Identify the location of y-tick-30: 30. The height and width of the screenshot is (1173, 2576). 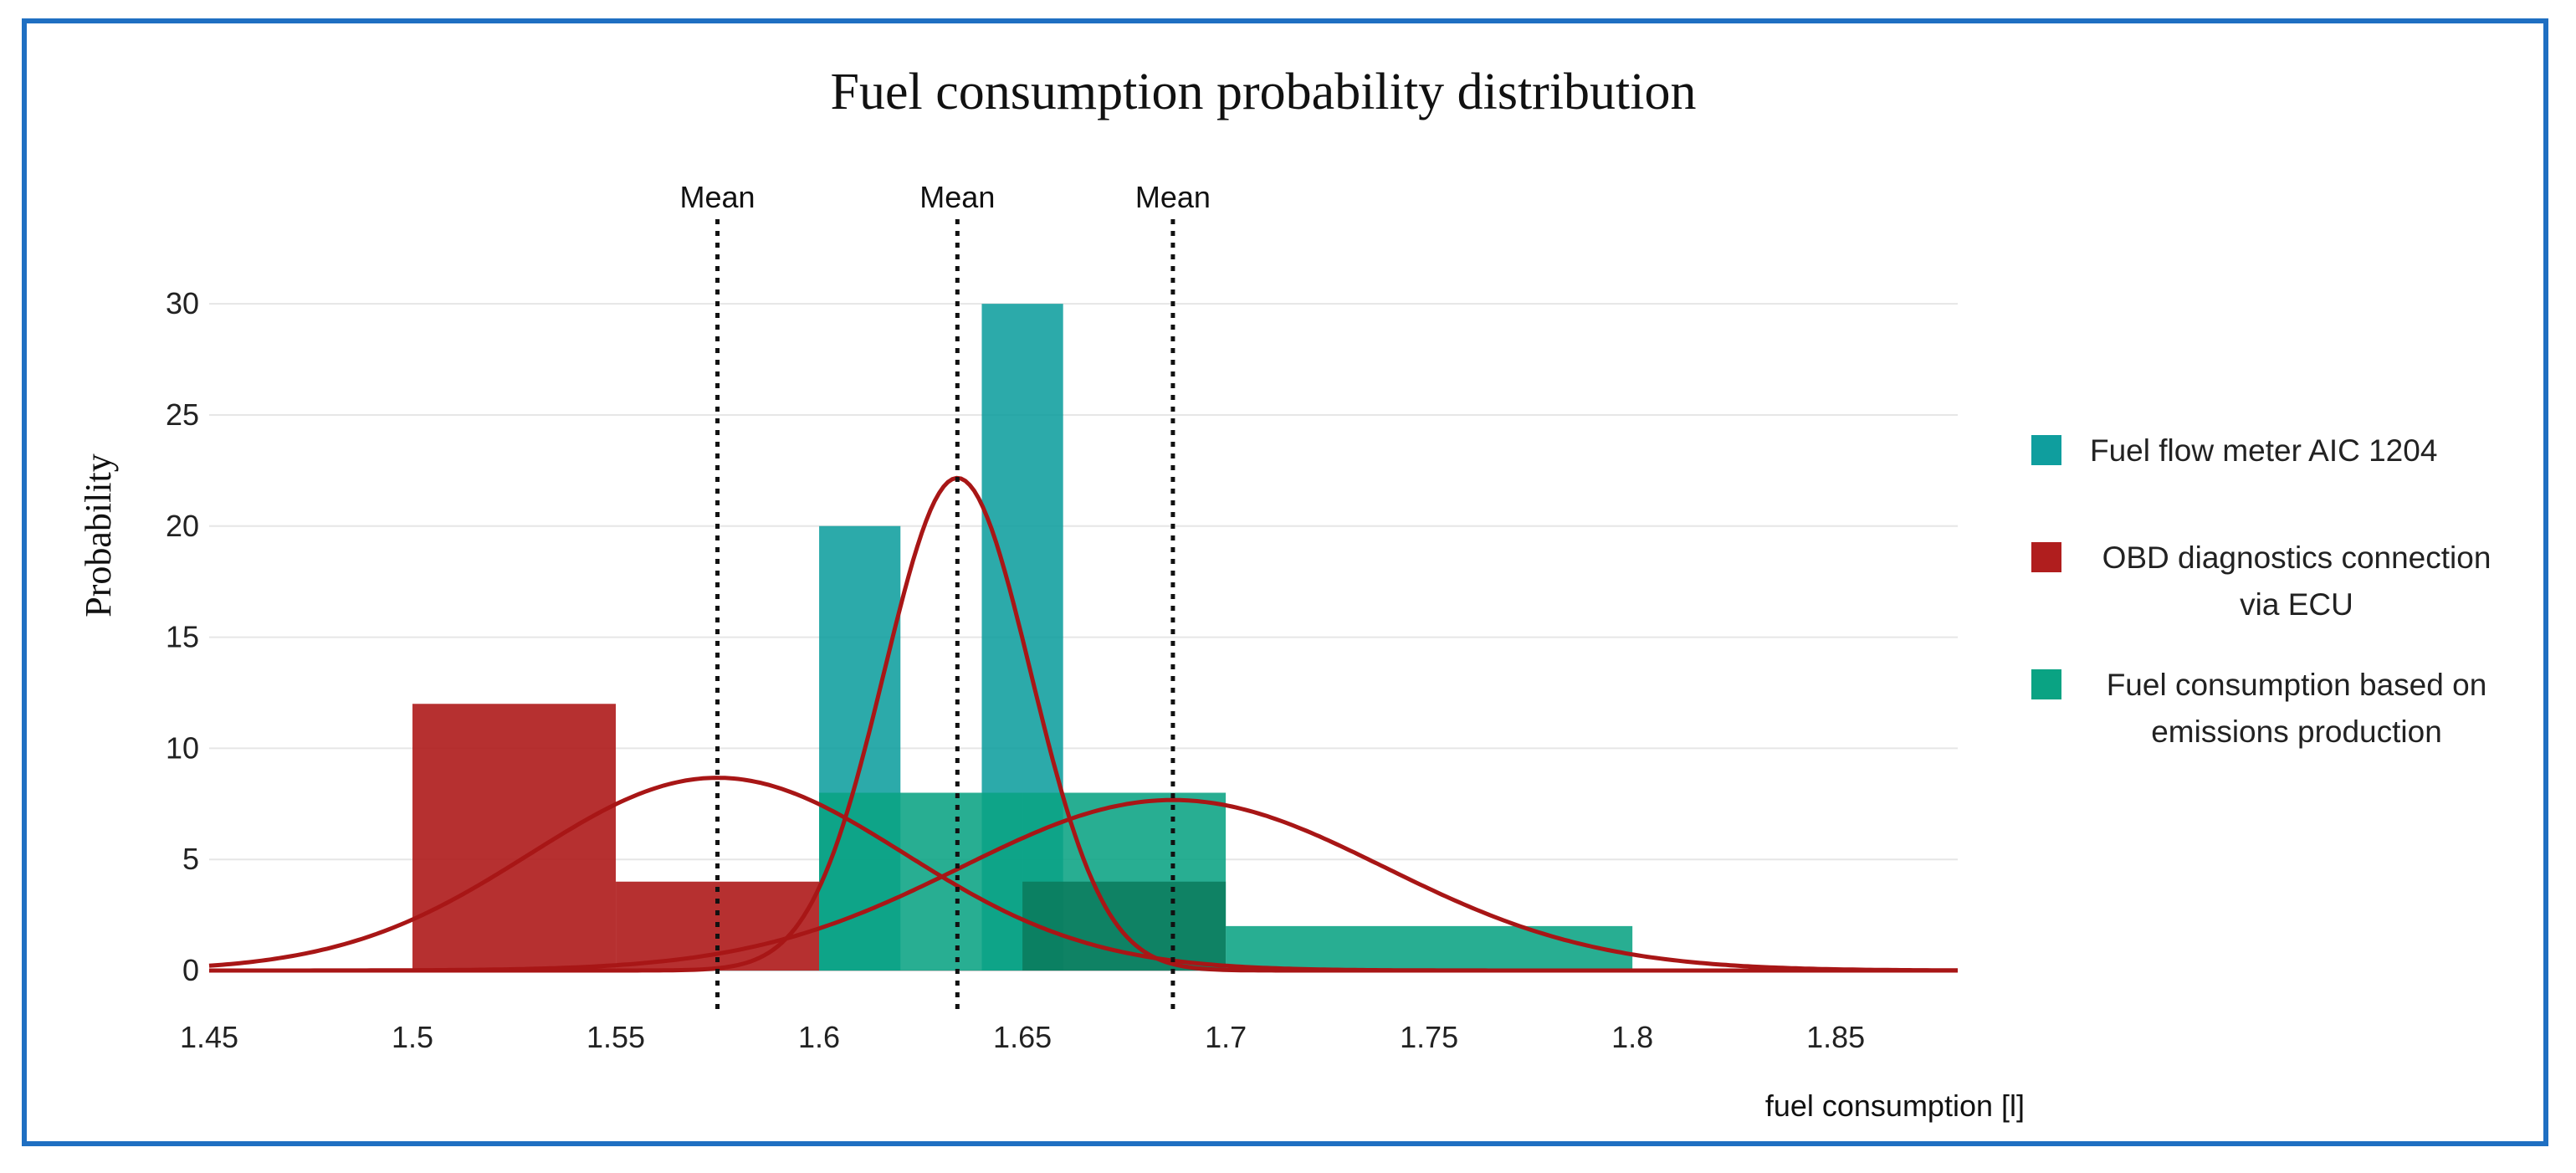
(183, 303).